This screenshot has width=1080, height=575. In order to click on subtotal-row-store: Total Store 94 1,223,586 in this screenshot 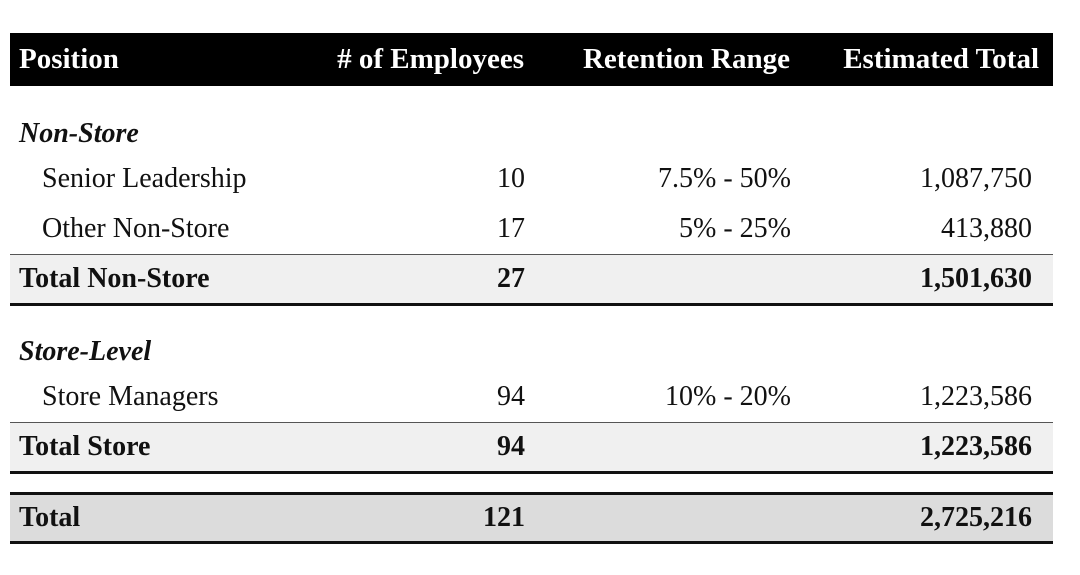, I will do `click(531, 448)`.